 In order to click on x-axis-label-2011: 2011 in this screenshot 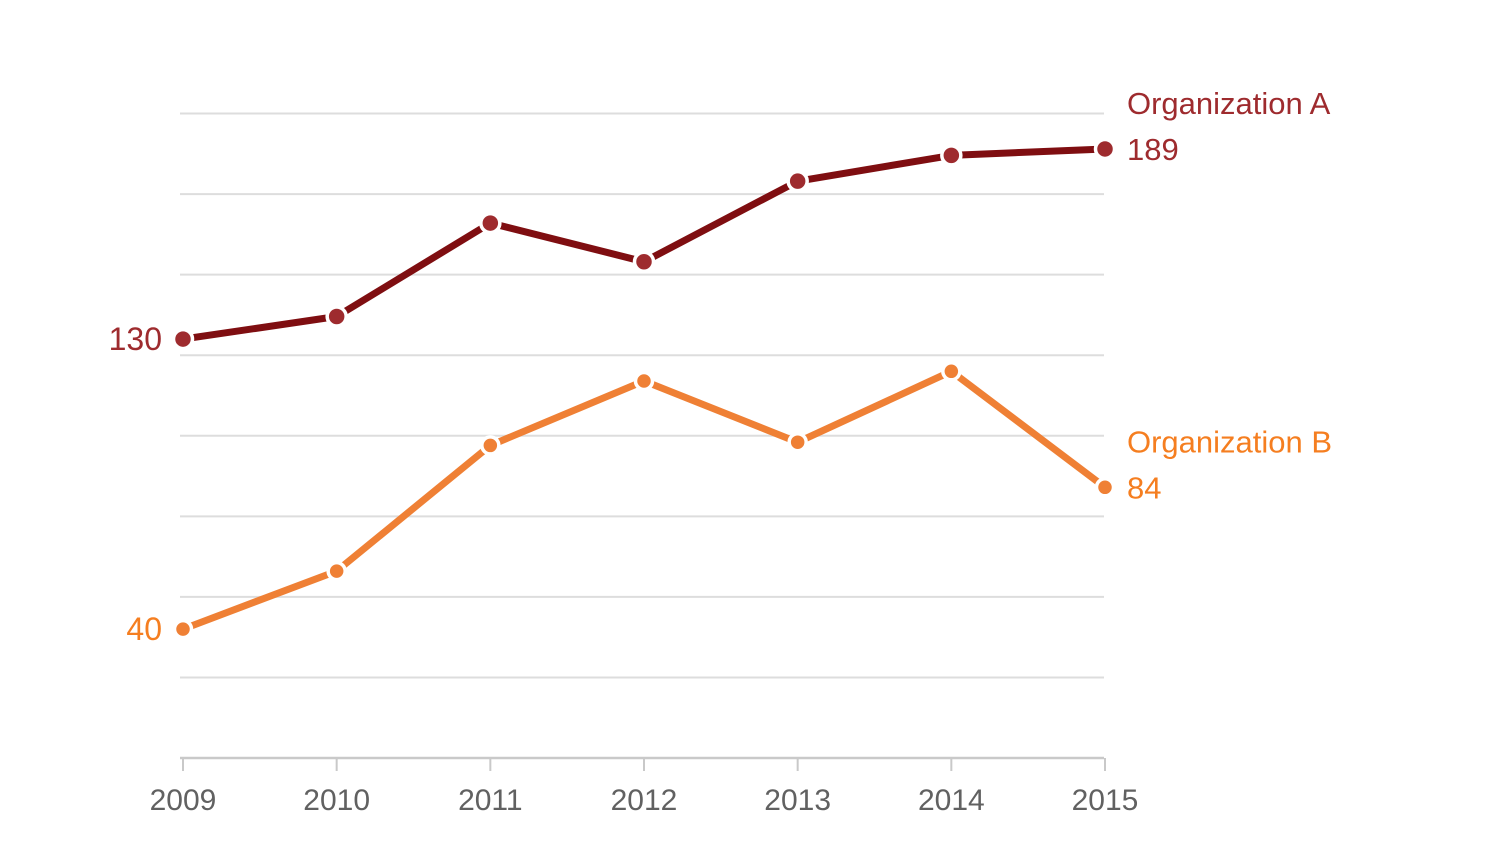, I will do `click(490, 800)`.